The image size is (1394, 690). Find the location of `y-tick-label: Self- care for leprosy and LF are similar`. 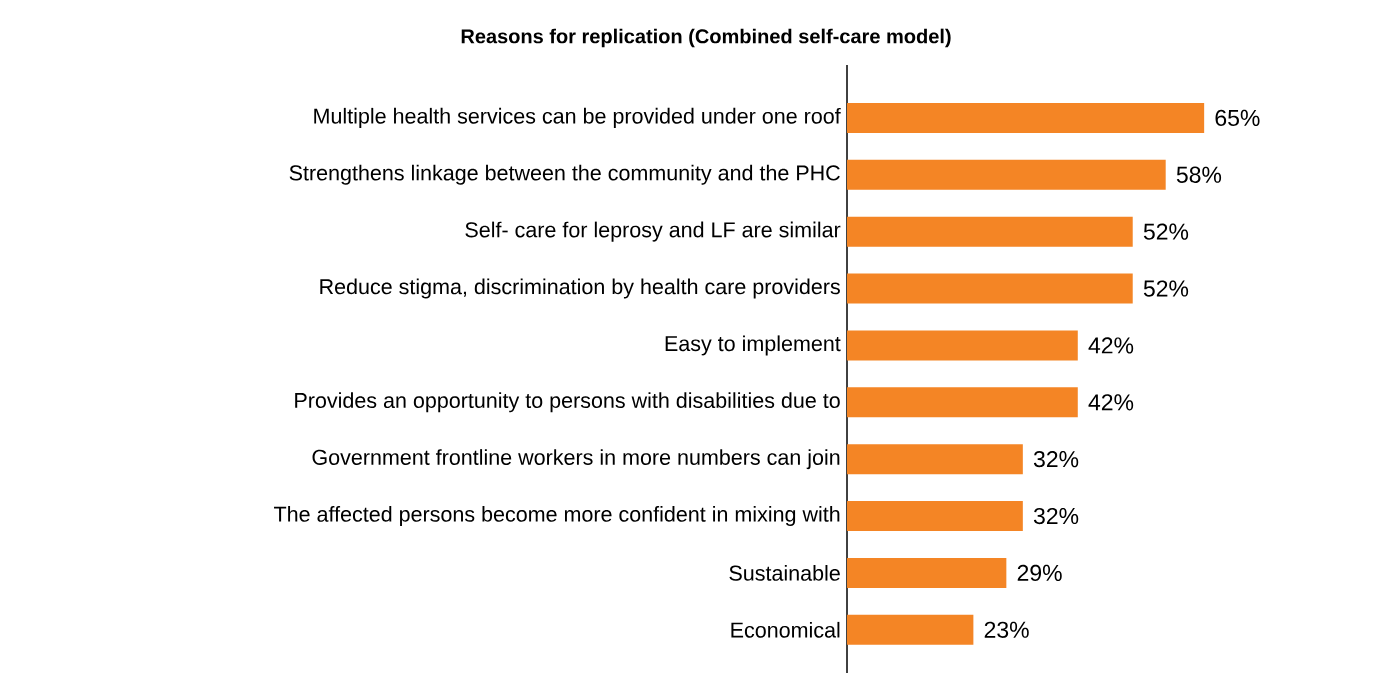

y-tick-label: Self- care for leprosy and LF are similar is located at coordinates (653, 231).